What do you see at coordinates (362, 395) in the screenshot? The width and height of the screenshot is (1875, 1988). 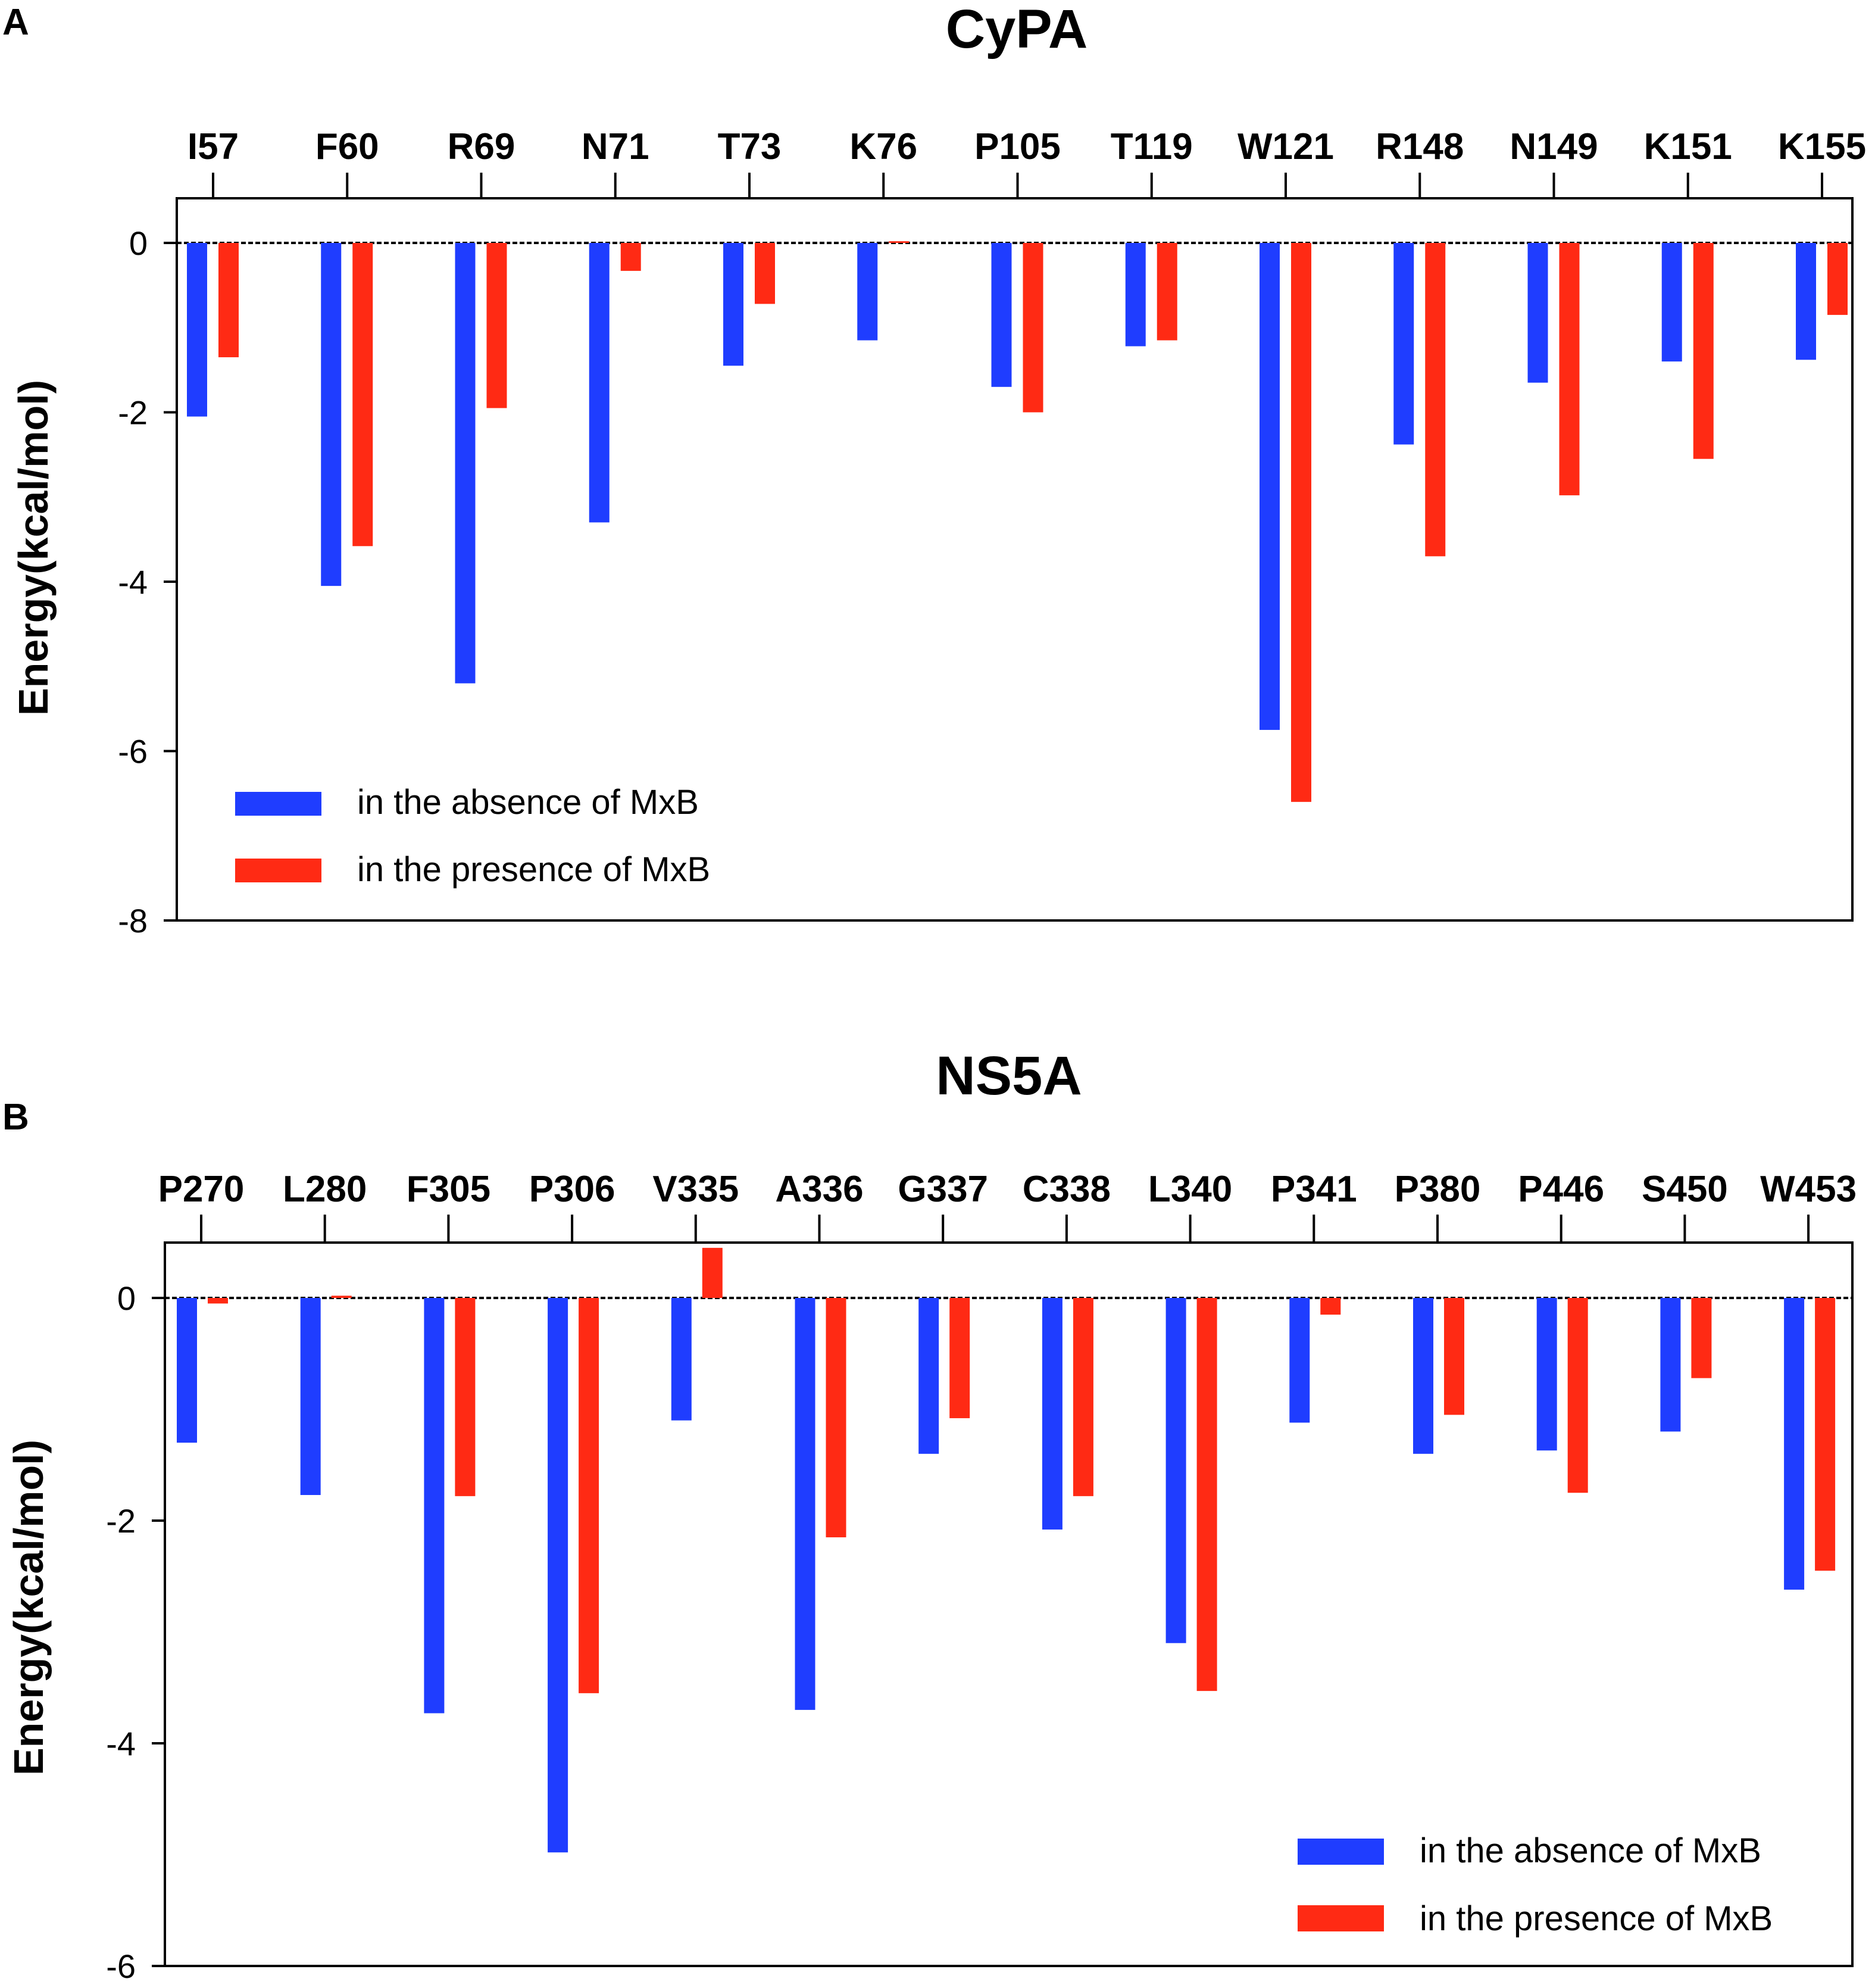 I see `bar-cypa-f60-presence` at bounding box center [362, 395].